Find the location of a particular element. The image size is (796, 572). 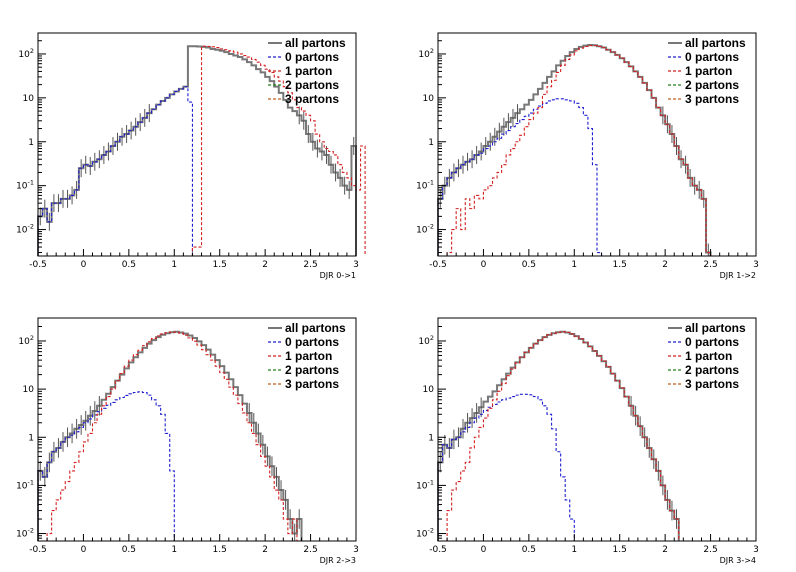

x-axis-title: DJR 2->3 is located at coordinates (338, 560).